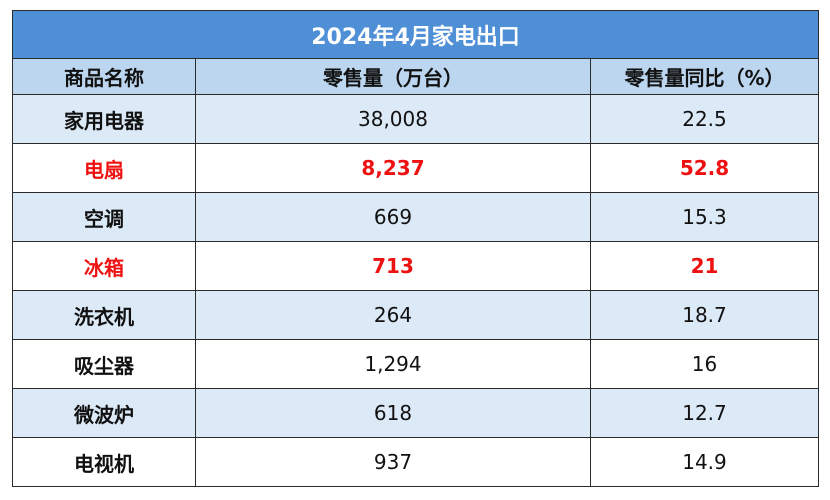  Describe the element at coordinates (393, 168) in the screenshot. I see `value-cell: 8,237` at that location.